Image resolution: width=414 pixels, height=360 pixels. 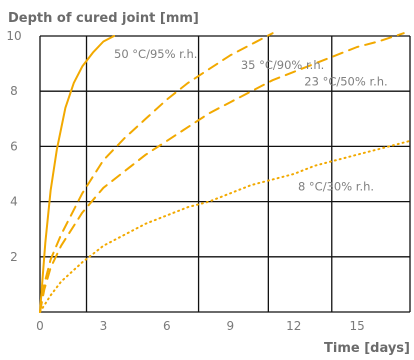 I want to click on y-tick-label-3: 8, so click(x=14, y=91).